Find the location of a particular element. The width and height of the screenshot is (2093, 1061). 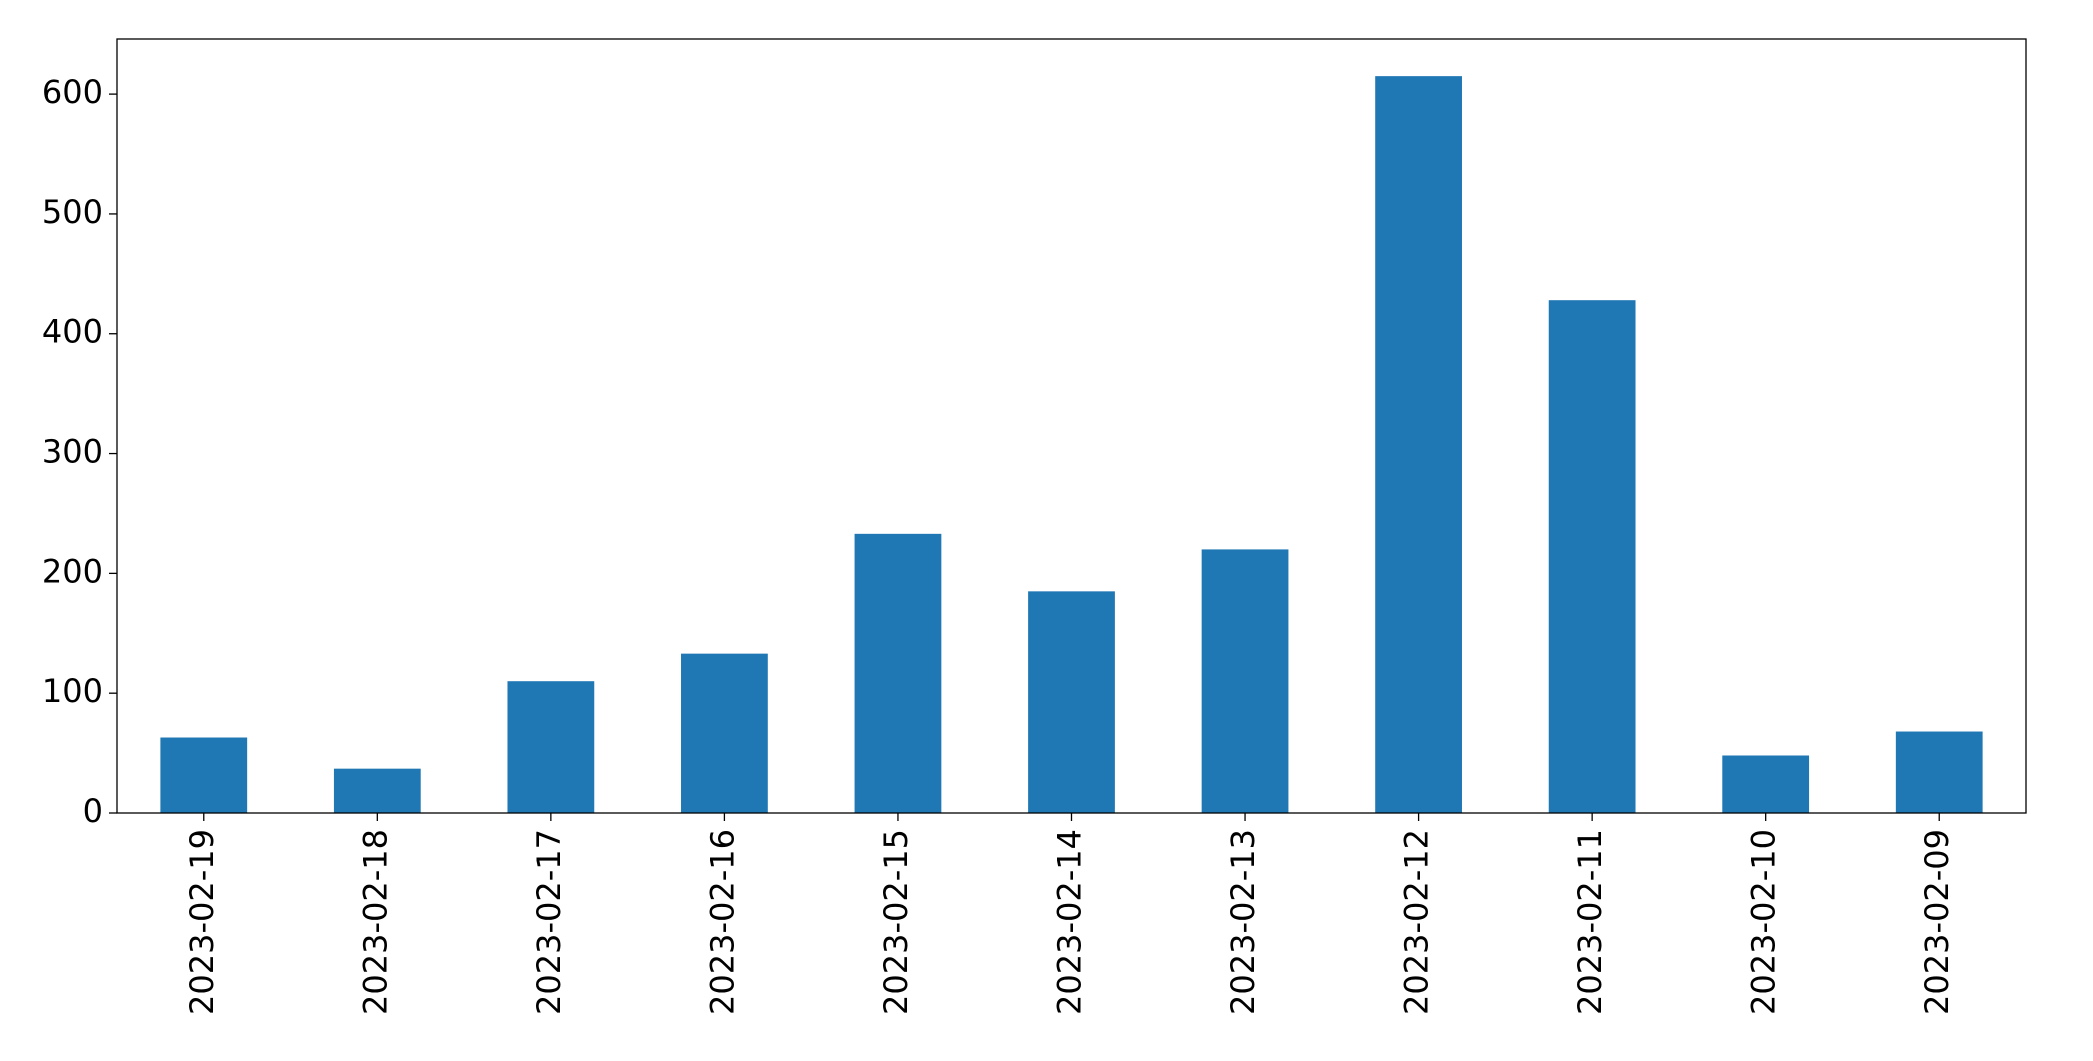

x-tick-label: 2023-02-14 is located at coordinates (1070, 922).